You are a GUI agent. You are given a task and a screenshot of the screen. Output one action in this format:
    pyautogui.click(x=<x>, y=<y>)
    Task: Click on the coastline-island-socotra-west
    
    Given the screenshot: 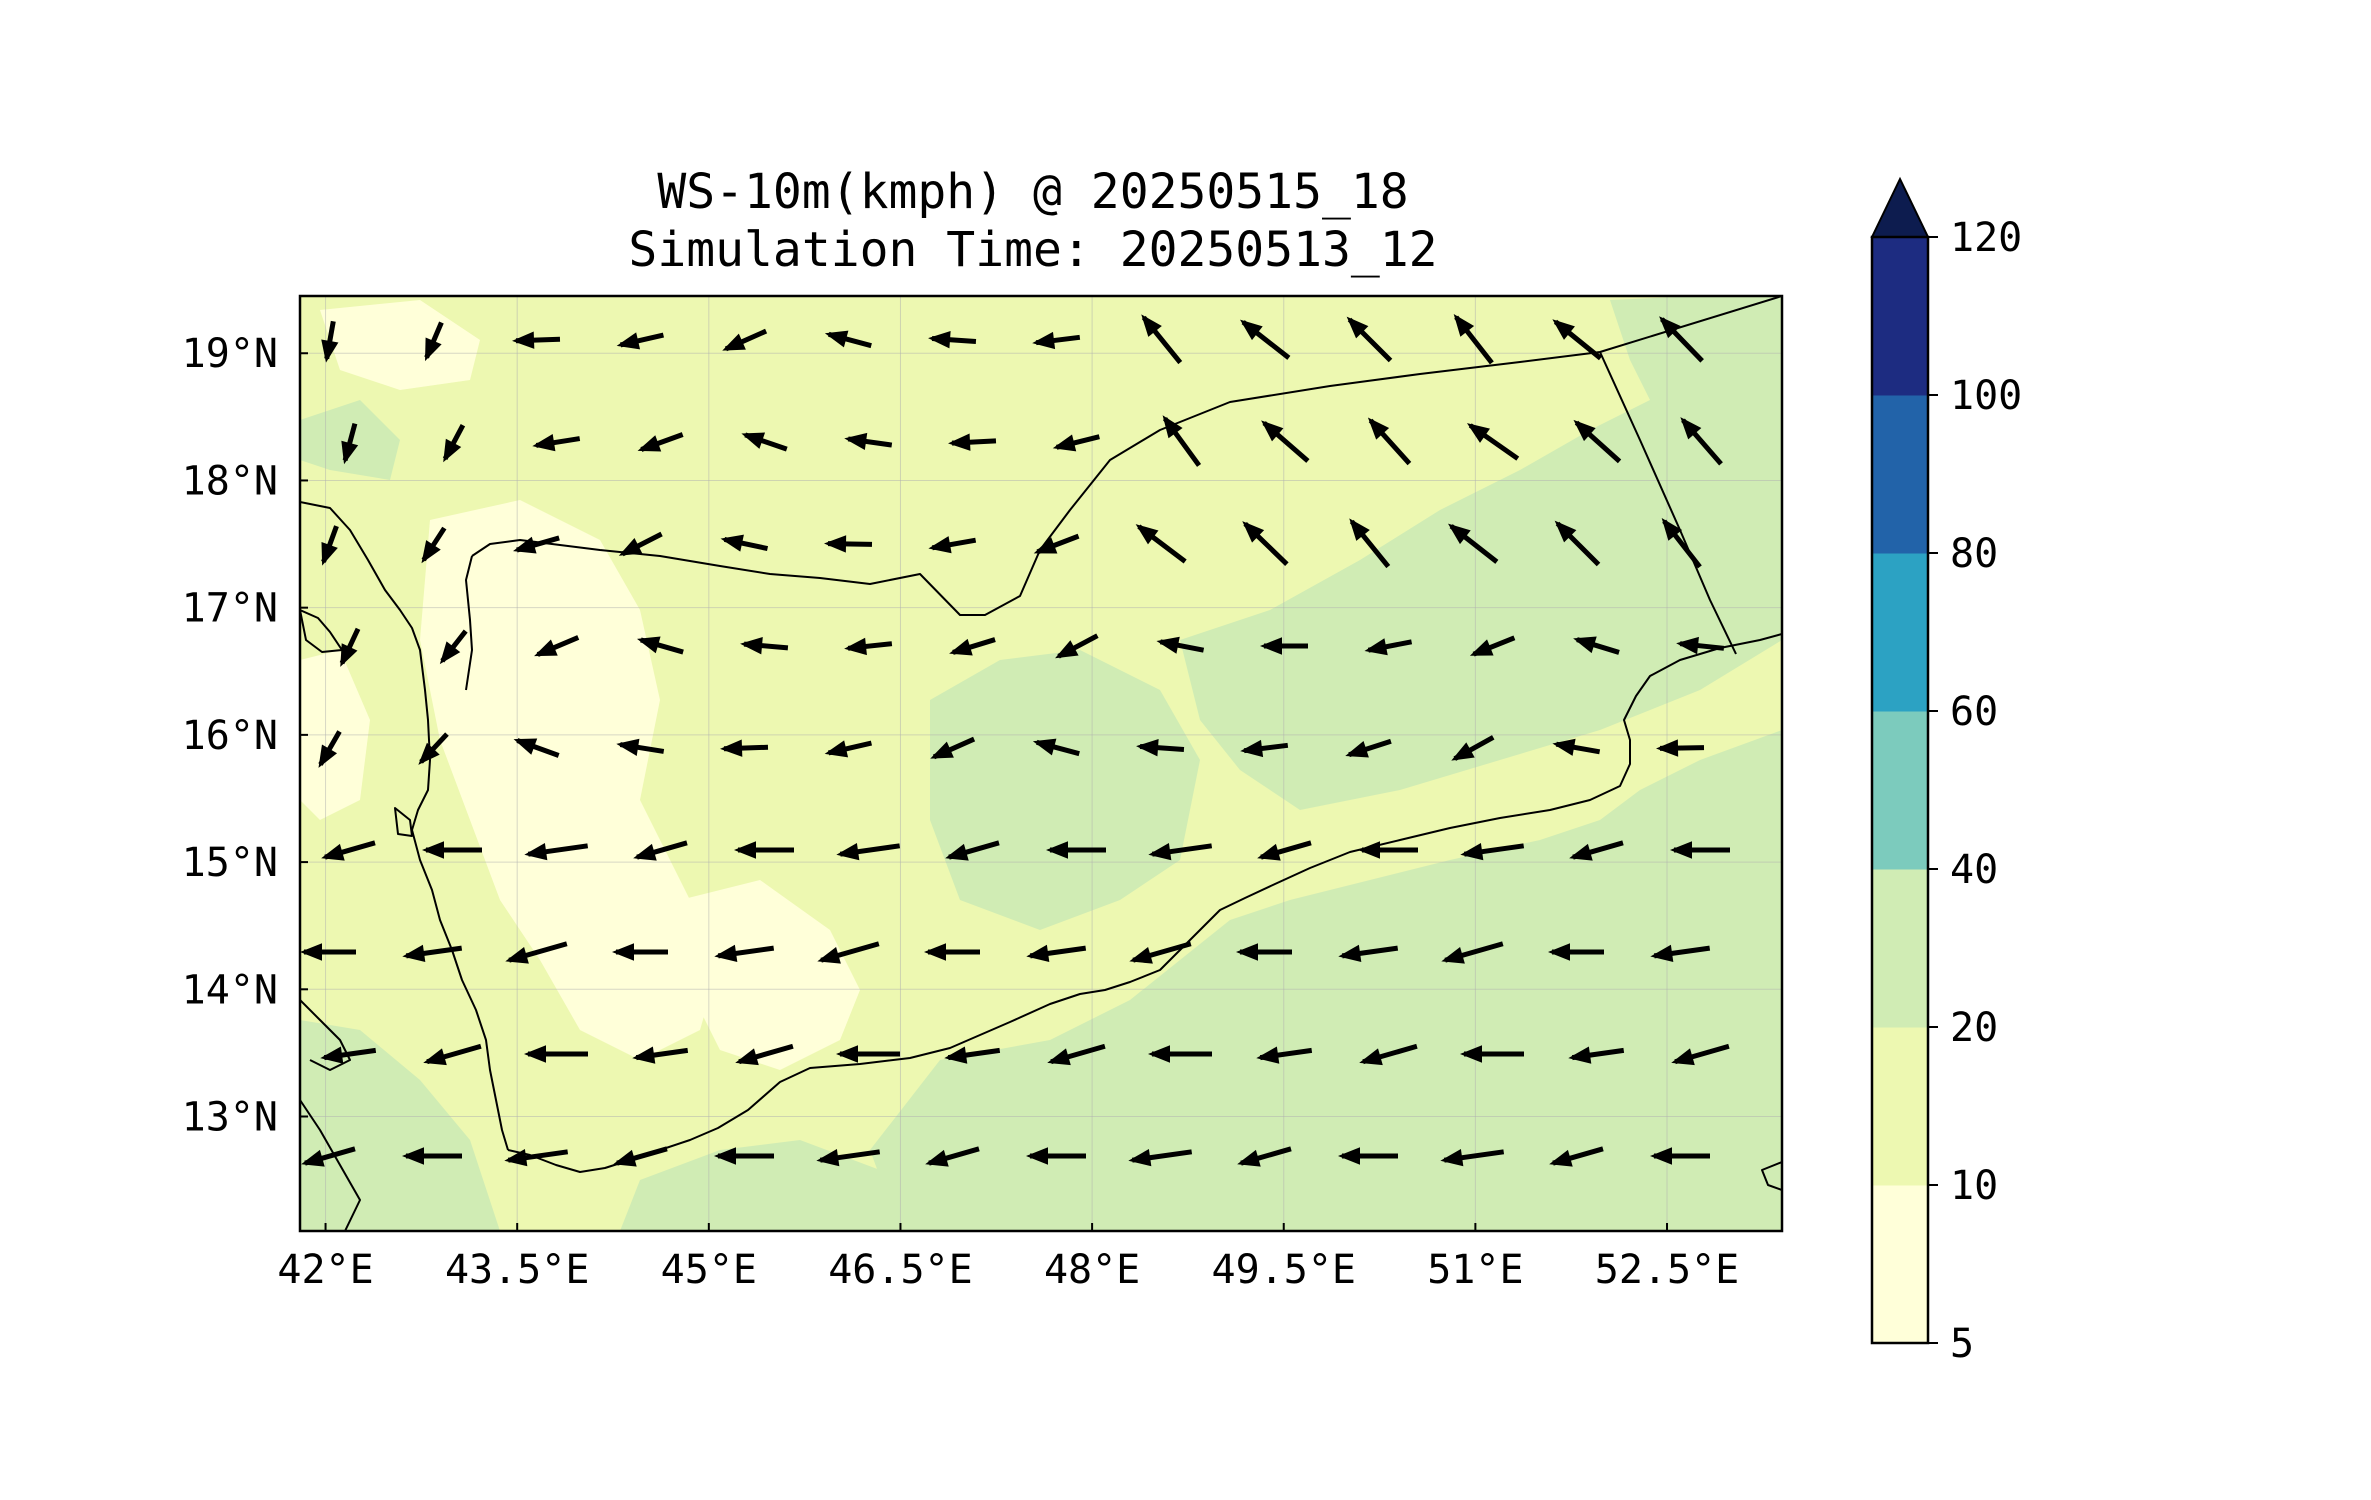 What is the action you would take?
    pyautogui.click(x=1771, y=1176)
    